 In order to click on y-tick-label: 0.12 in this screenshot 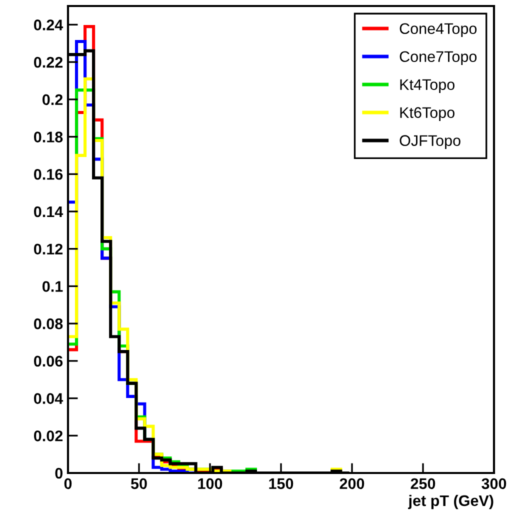, I will do `click(48, 249)`.